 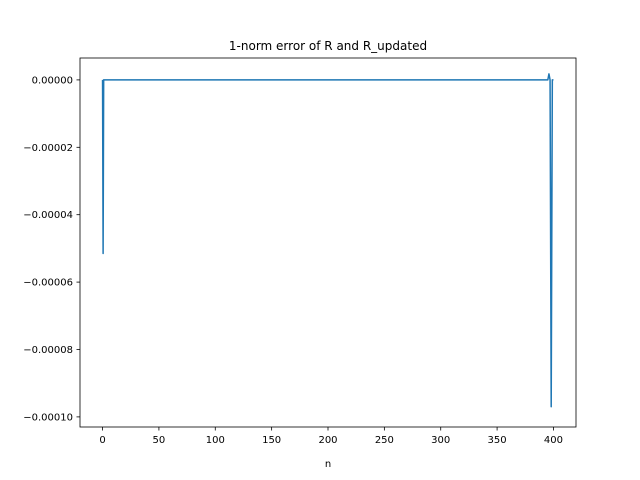 I want to click on y-tick-label: −0.00002, so click(x=48, y=148).